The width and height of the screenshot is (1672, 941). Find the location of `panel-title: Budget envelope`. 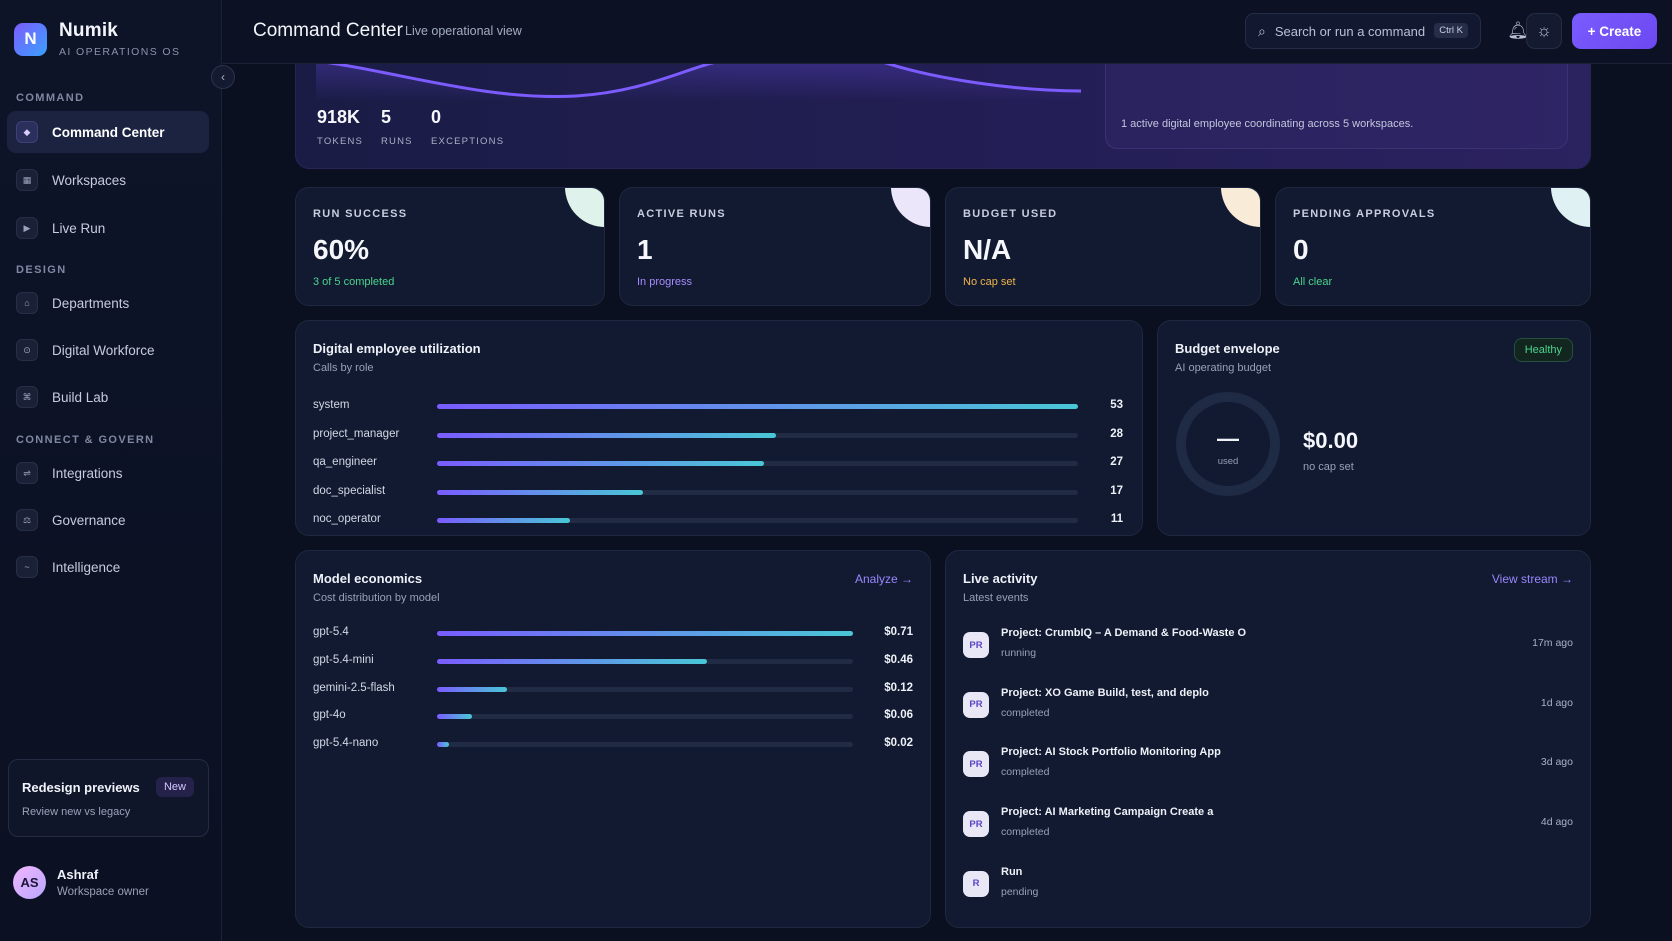

panel-title: Budget envelope is located at coordinates (1227, 348).